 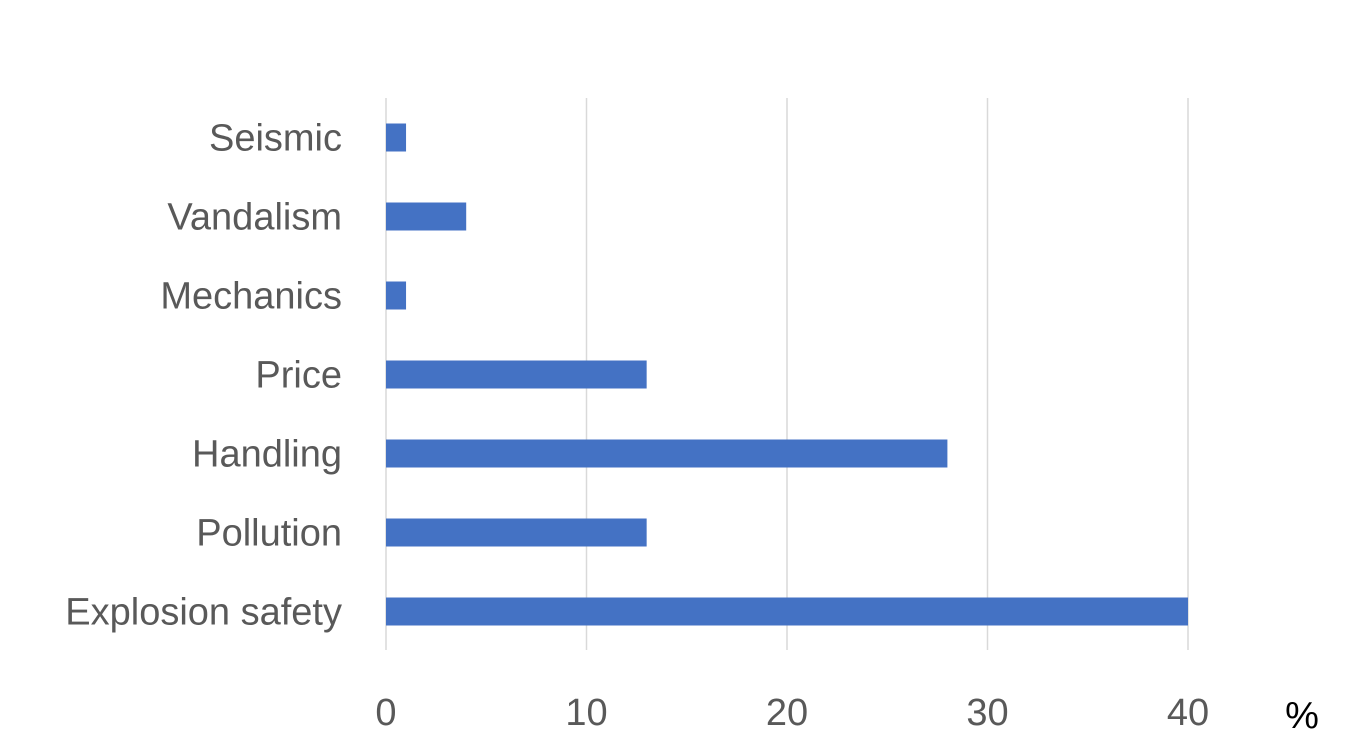 What do you see at coordinates (275, 139) in the screenshot?
I see `category-label: Seismic` at bounding box center [275, 139].